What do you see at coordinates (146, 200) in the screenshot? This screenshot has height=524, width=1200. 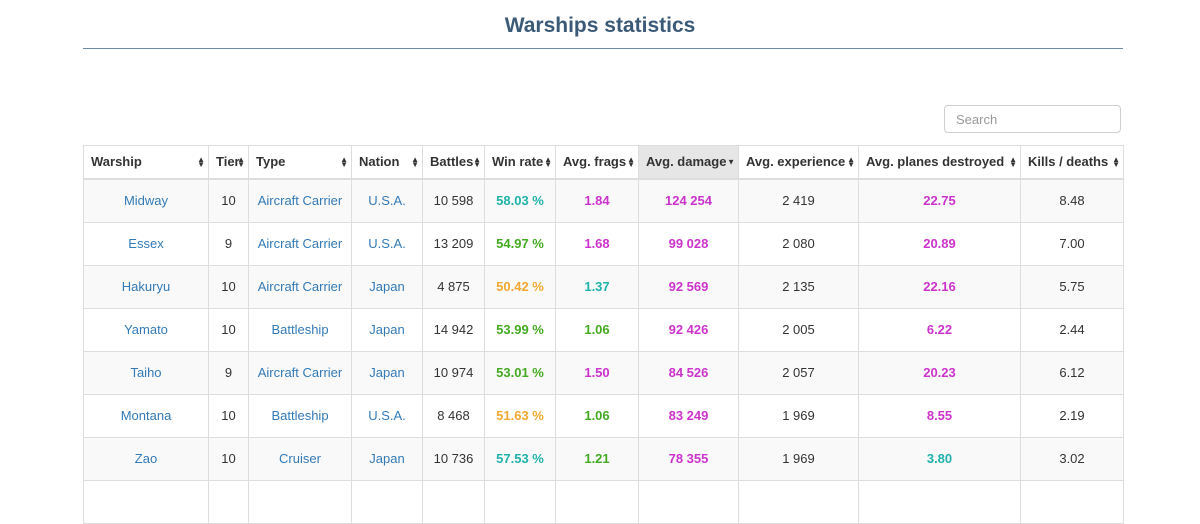 I see `warship-cell: Midway` at bounding box center [146, 200].